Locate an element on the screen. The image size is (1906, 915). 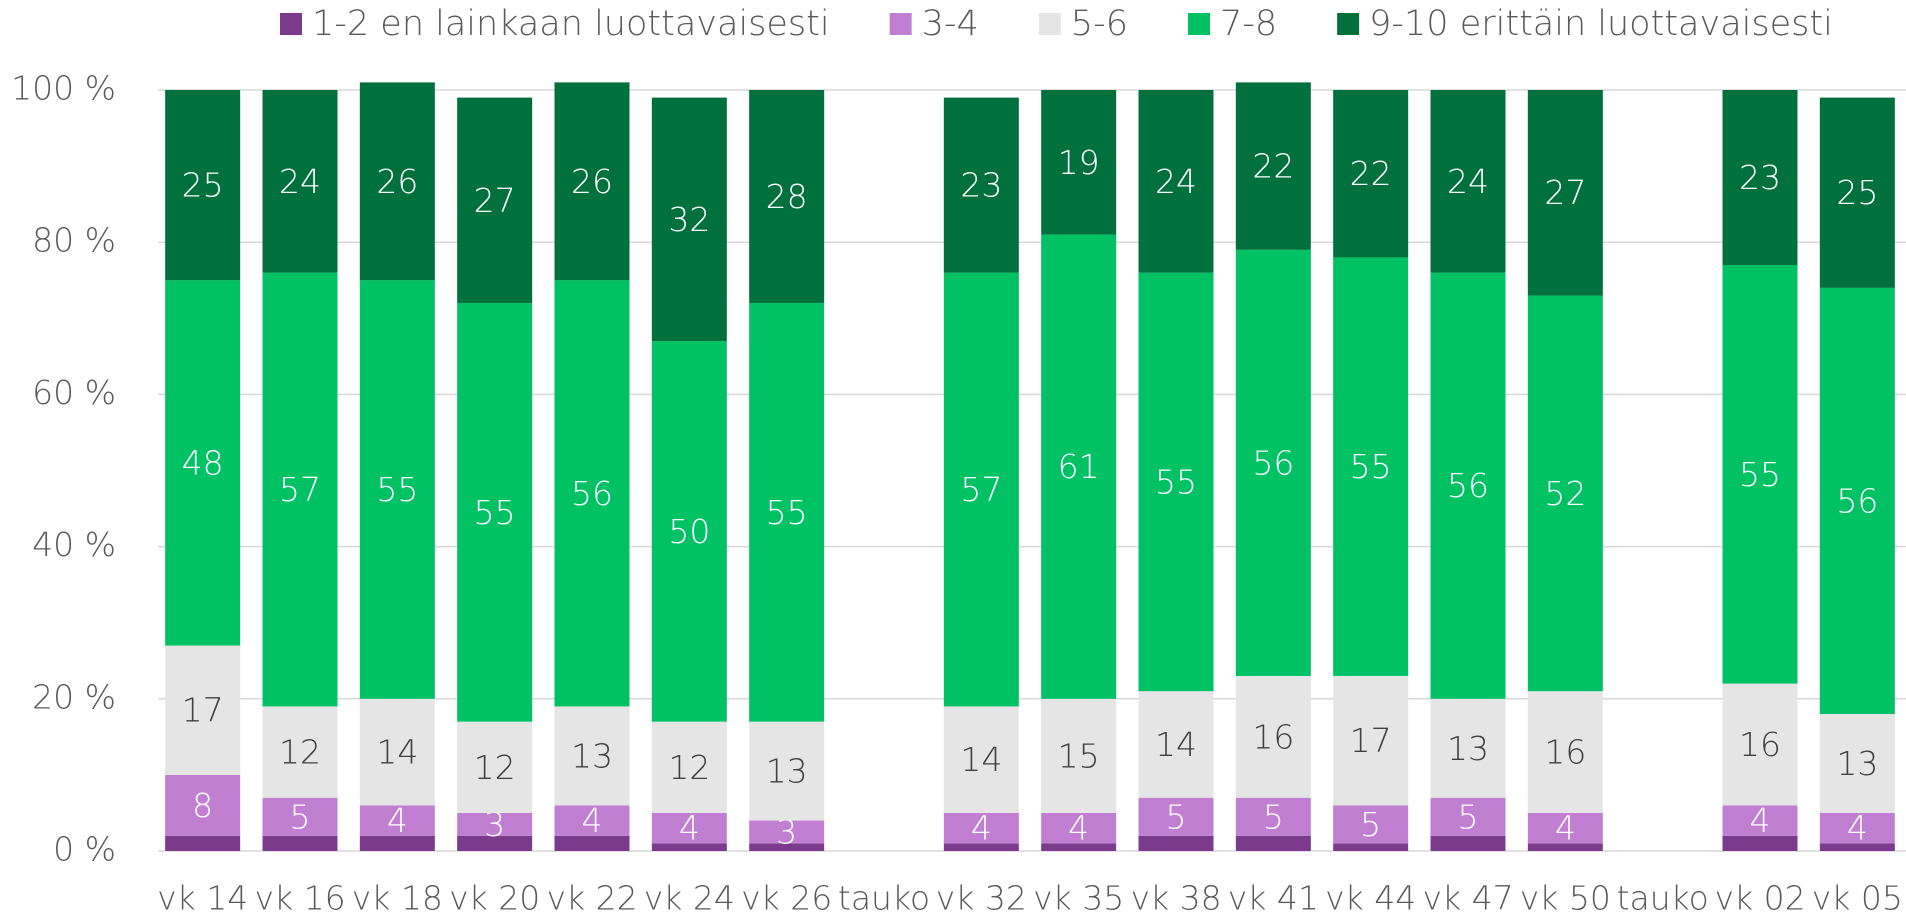
data-label: 57 is located at coordinates (981, 489).